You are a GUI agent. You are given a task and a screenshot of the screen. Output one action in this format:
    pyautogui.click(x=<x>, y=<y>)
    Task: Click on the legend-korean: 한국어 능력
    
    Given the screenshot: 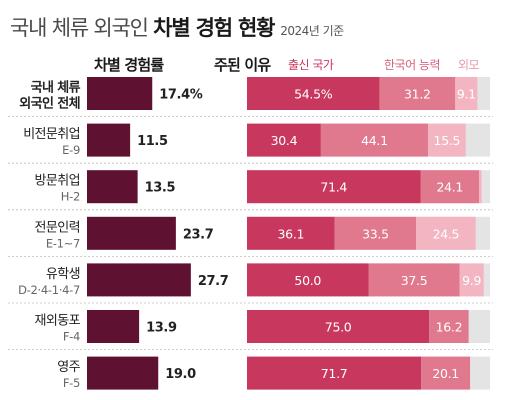 What is the action you would take?
    pyautogui.click(x=412, y=65)
    